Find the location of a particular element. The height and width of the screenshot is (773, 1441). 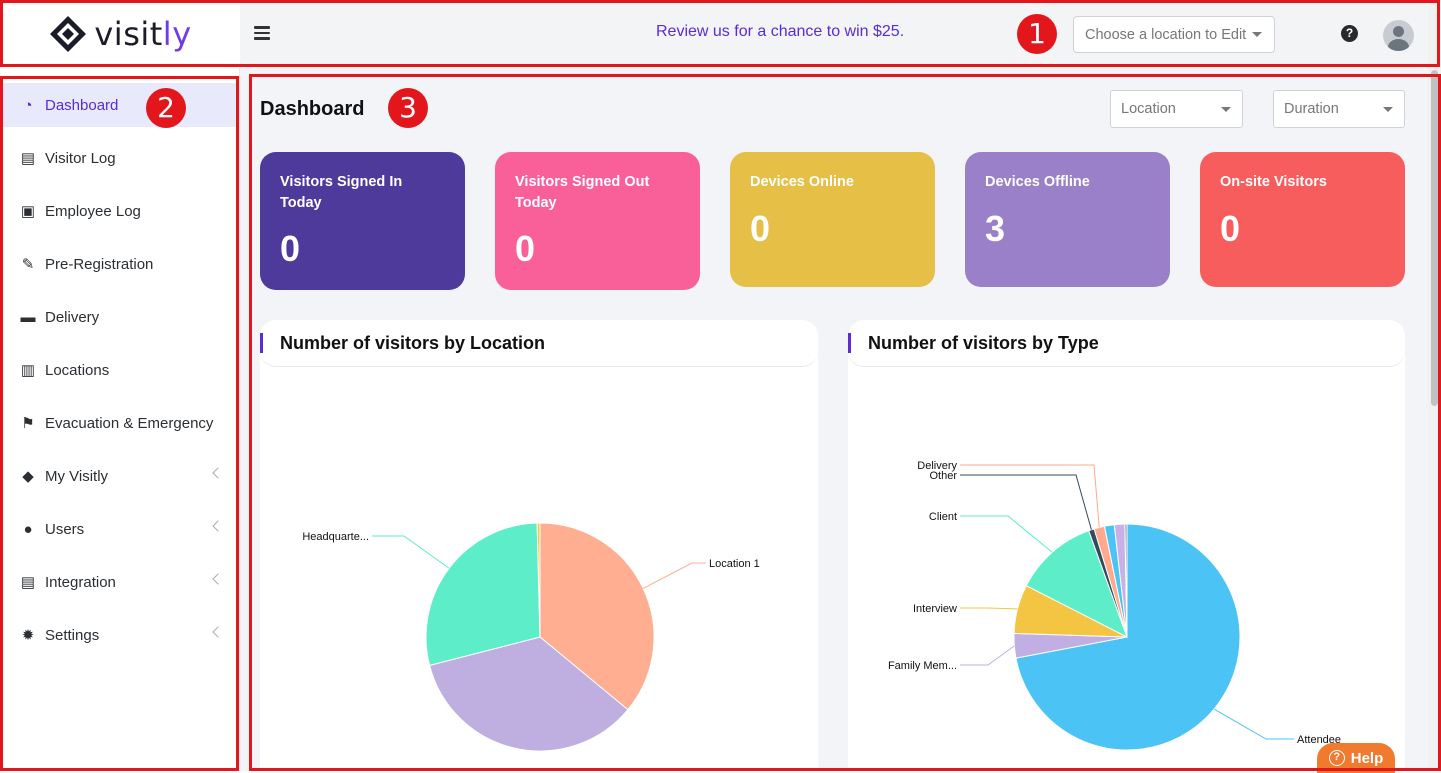

sidebar-item-label: Dashboard is located at coordinates (82, 105).